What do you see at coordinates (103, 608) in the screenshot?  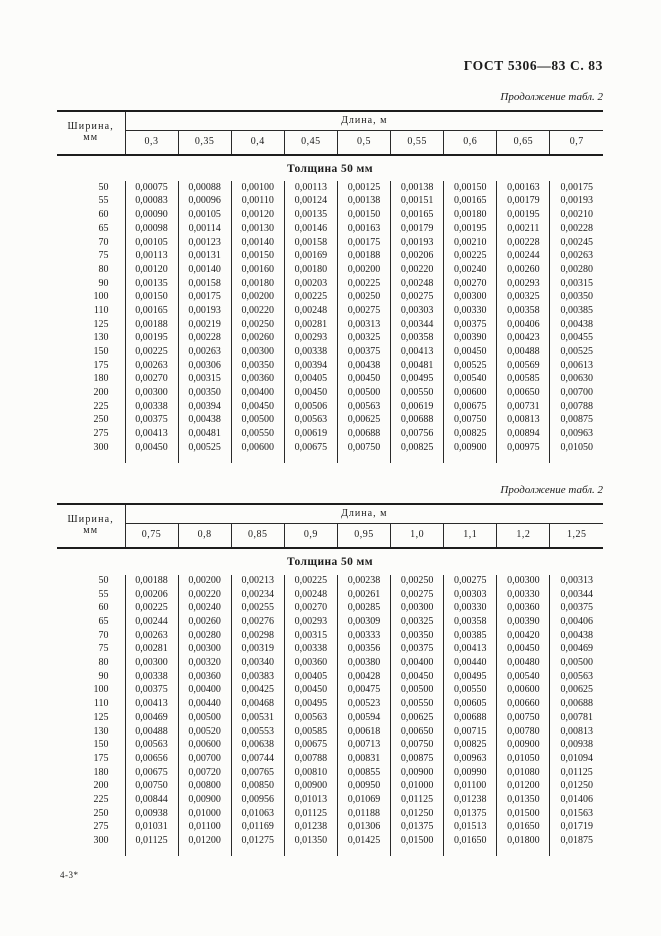 I see `width-cell: 60` at bounding box center [103, 608].